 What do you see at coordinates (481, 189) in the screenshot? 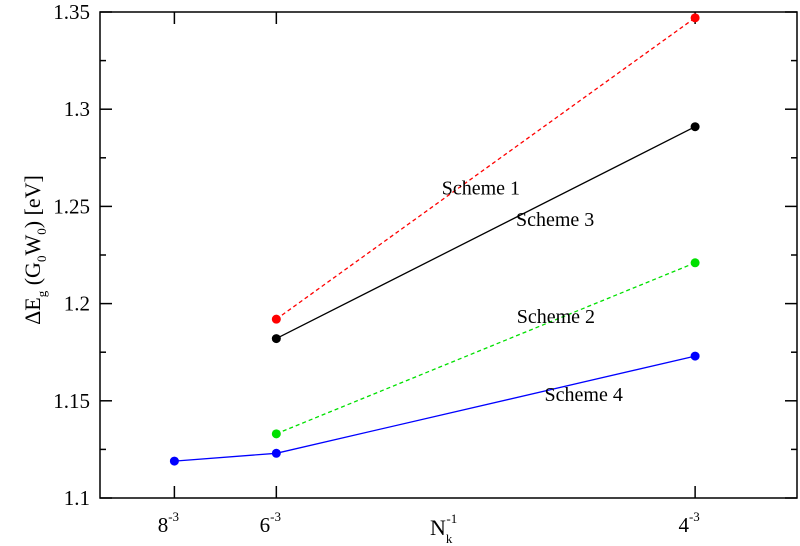
I see `series-annotation: Scheme 1` at bounding box center [481, 189].